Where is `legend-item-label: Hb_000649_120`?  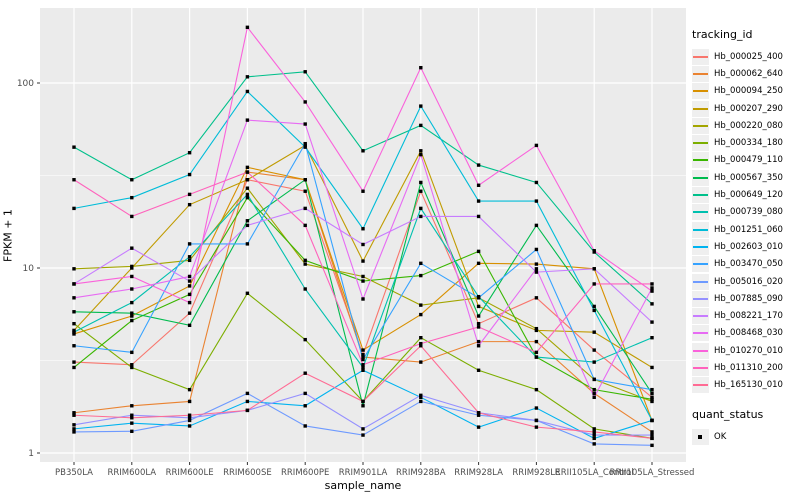
legend-item-label: Hb_000649_120 is located at coordinates (748, 195).